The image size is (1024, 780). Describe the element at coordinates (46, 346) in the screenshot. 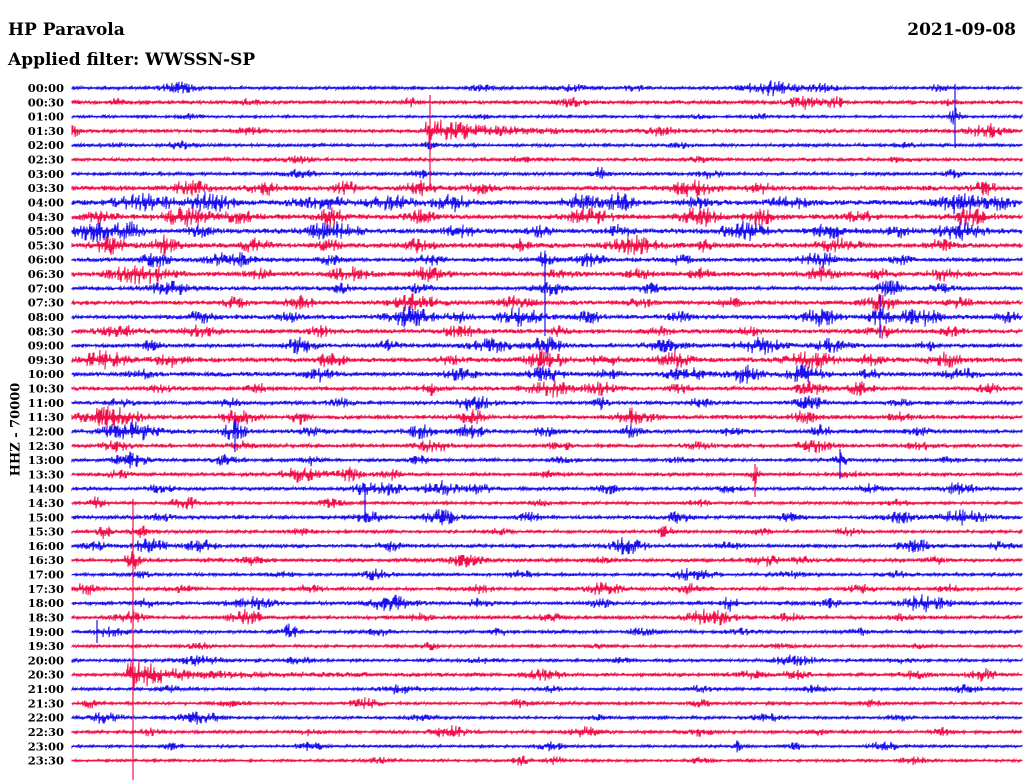

I see `time-label-0900: 09:00` at that location.